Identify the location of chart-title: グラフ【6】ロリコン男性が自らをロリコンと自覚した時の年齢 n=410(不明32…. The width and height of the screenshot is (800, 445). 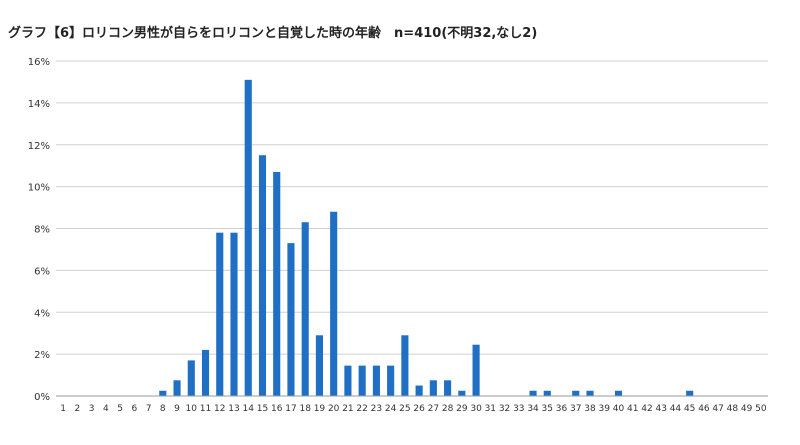
(273, 33).